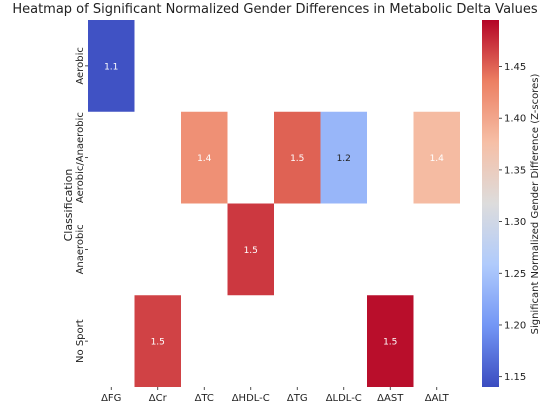 Image resolution: width=550 pixels, height=410 pixels. Describe the element at coordinates (515, 325) in the screenshot. I see `colorbar-tick-label: 1.20` at that location.